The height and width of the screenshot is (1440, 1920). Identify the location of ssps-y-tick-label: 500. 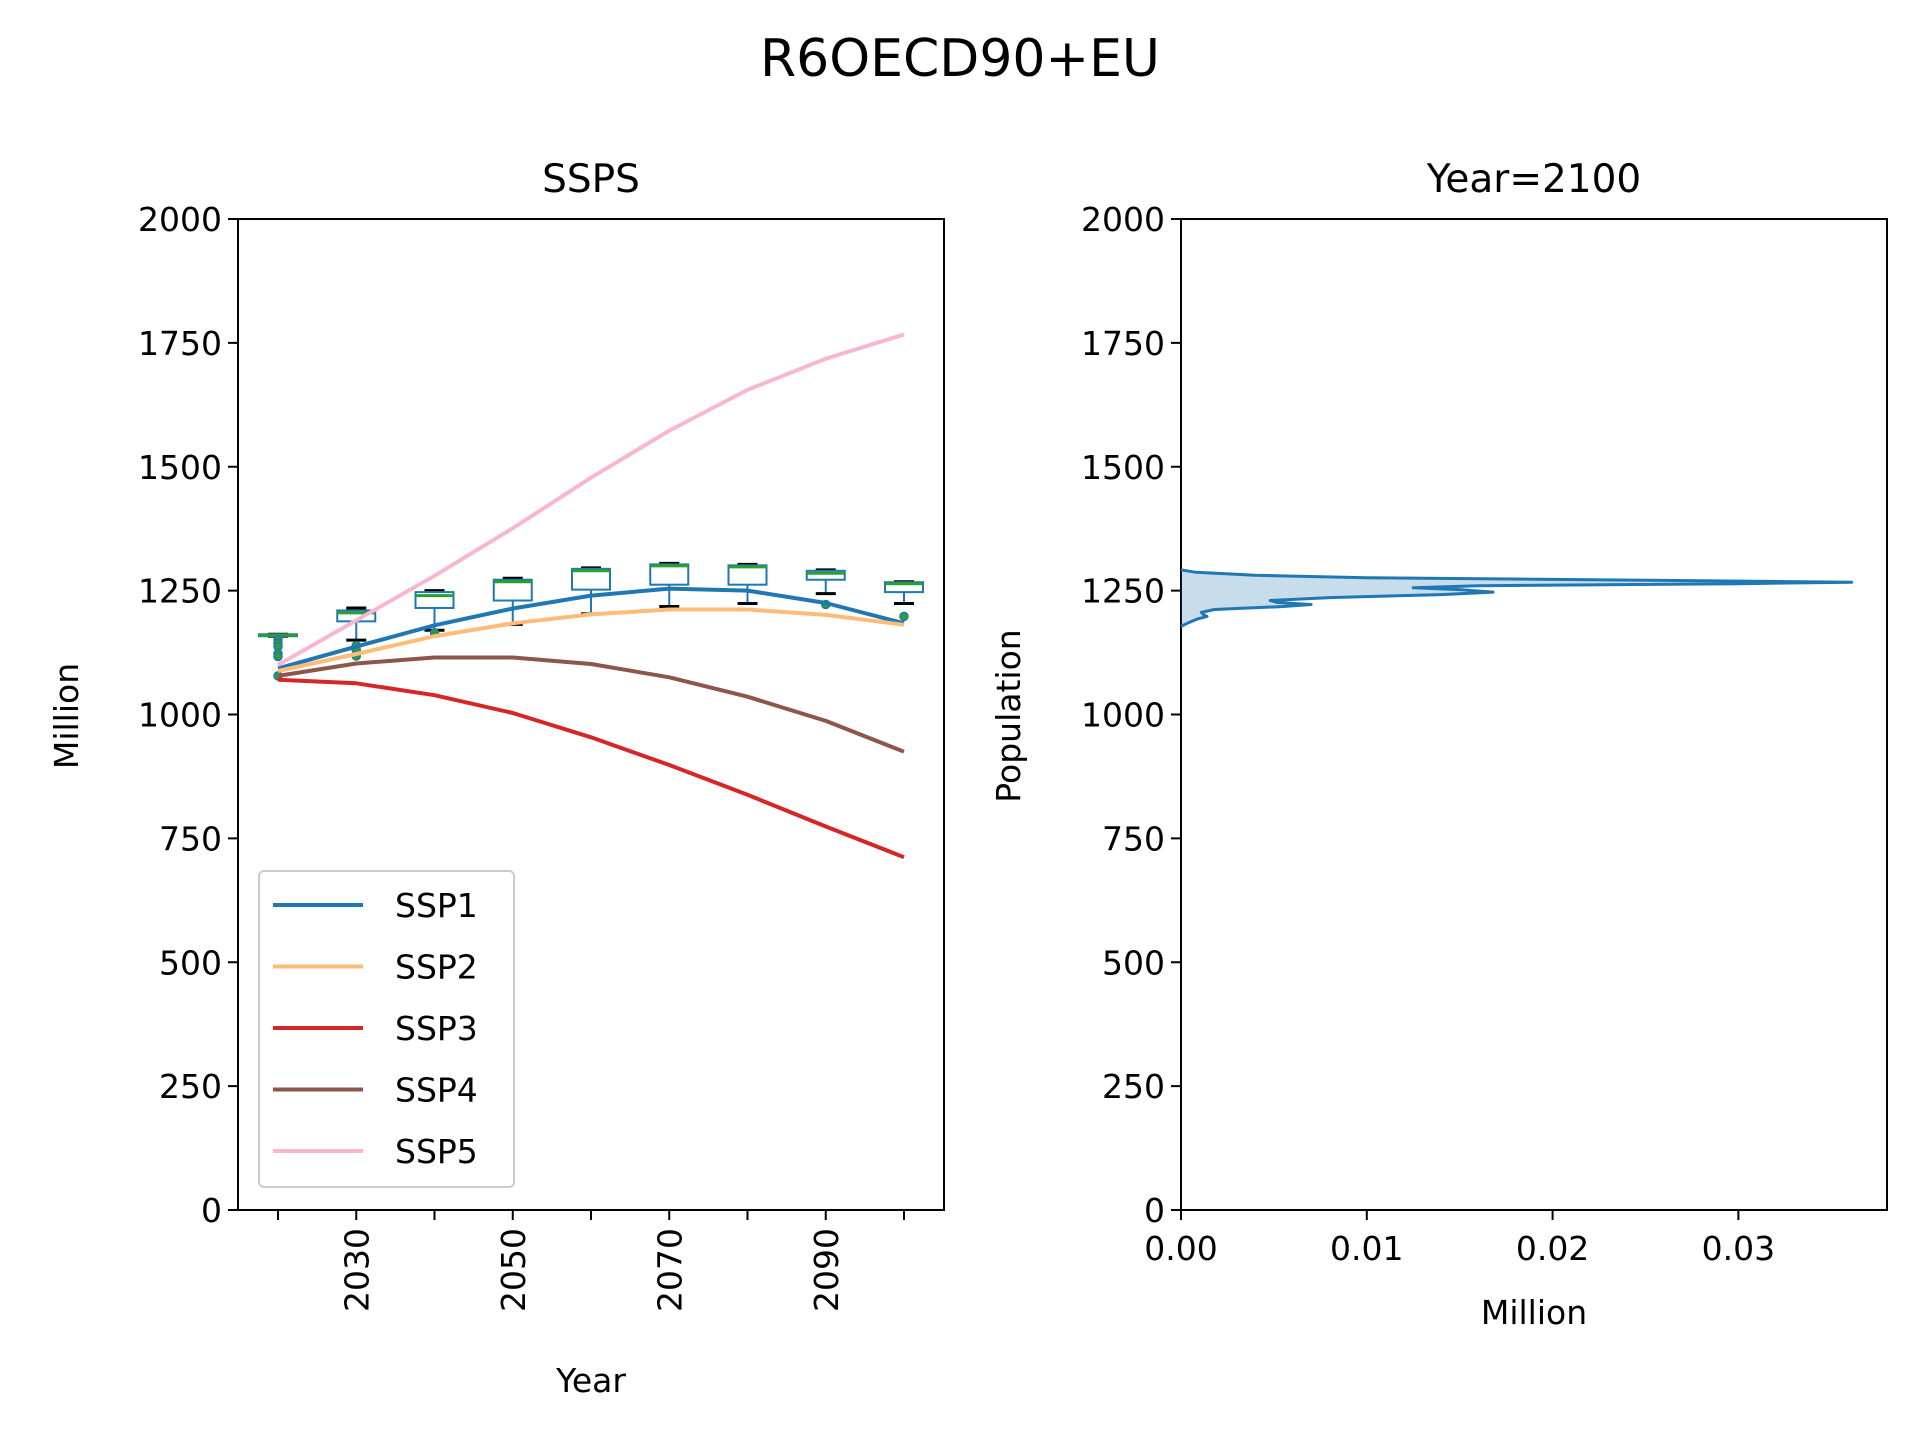
(190, 962).